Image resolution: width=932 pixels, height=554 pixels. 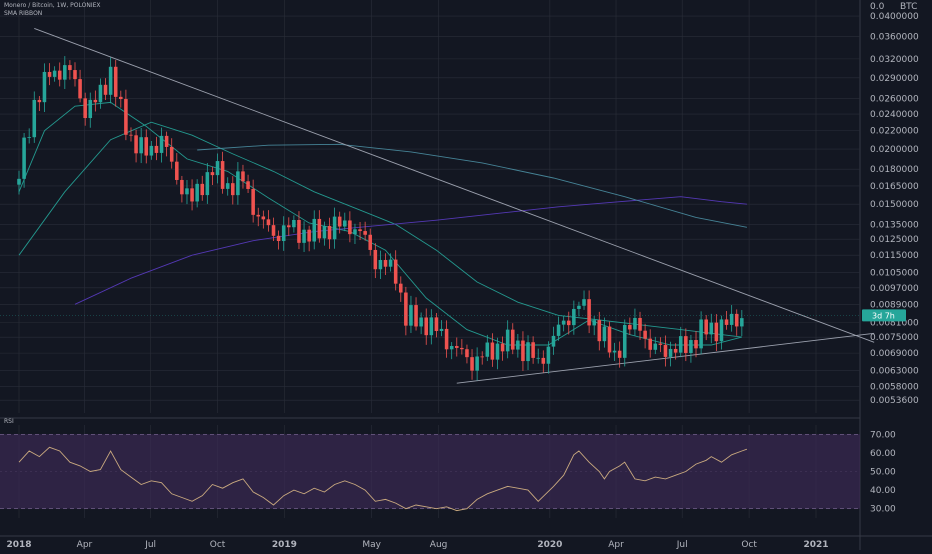 I want to click on time-tick-label: Aug, so click(x=439, y=545).